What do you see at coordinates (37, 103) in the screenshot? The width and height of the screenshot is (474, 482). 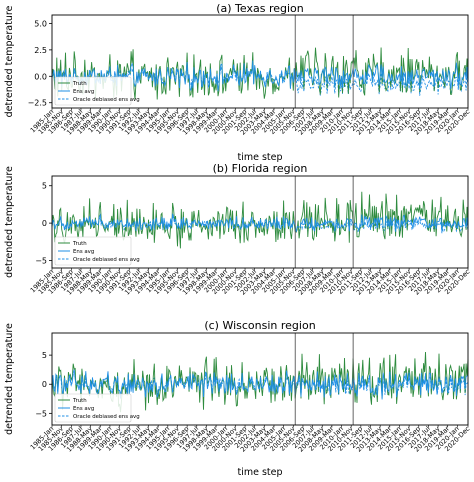 I see `y-tick-label: −2.5` at bounding box center [37, 103].